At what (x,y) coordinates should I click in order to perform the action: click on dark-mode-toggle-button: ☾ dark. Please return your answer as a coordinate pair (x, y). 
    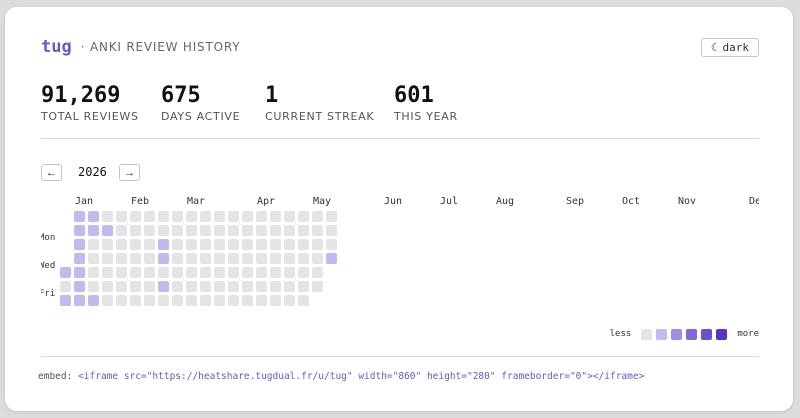
    Looking at the image, I should click on (729, 47).